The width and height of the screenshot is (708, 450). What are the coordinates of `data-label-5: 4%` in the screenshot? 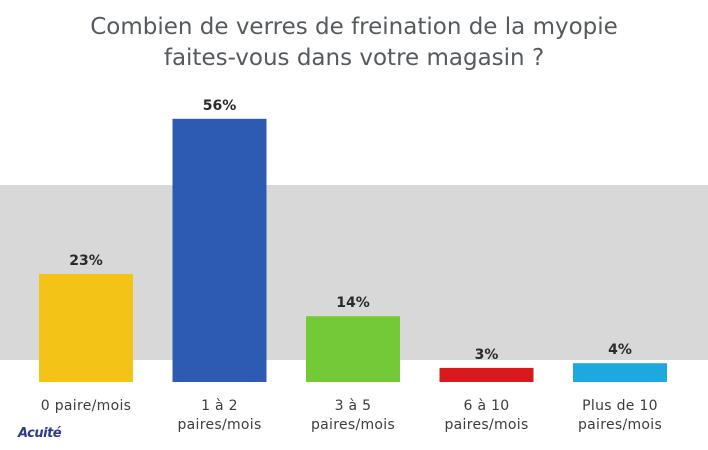 It's located at (620, 350).